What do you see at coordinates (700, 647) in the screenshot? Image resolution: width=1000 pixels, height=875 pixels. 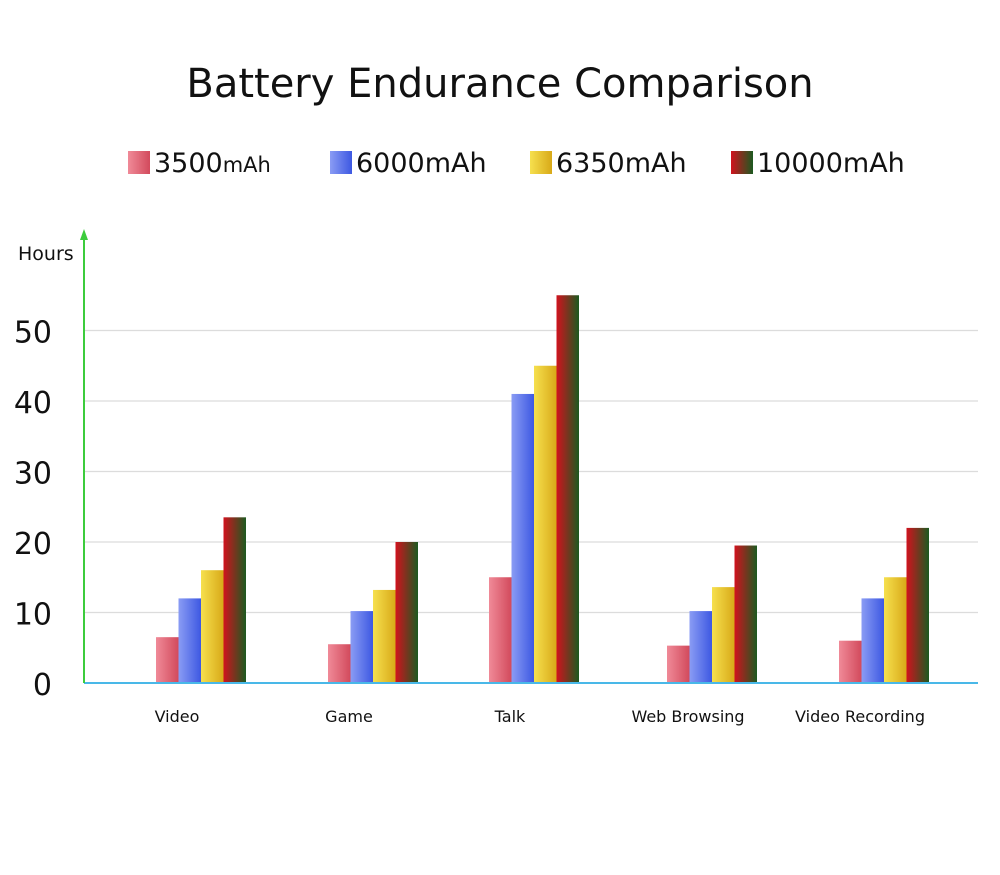 I see `bar-web-browsing-6000mah` at bounding box center [700, 647].